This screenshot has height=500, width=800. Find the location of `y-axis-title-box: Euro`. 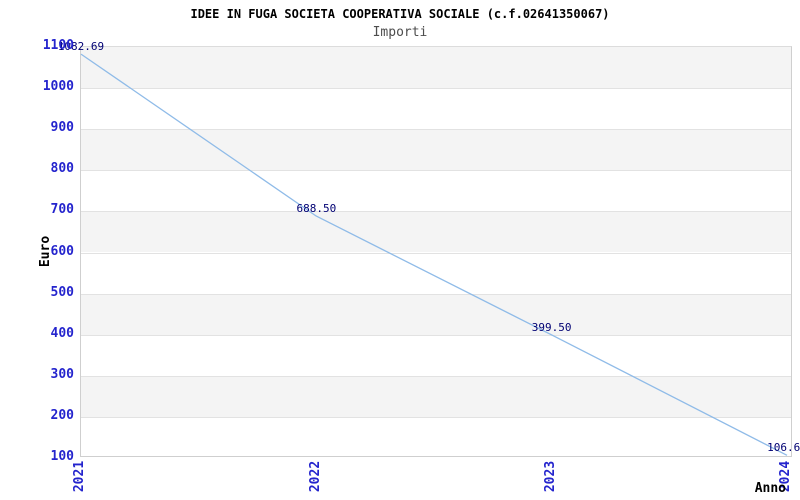

y-axis-title-box: Euro is located at coordinates (46, 251).